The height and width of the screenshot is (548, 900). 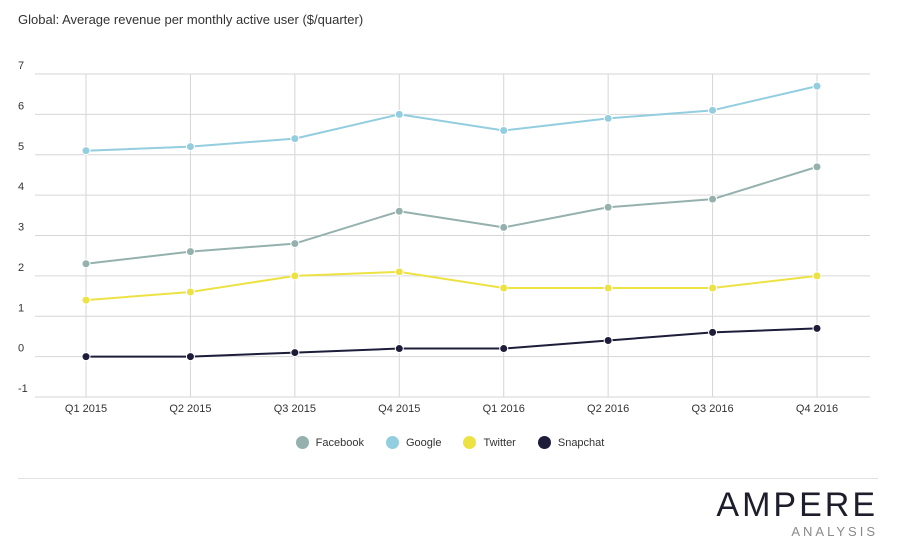 What do you see at coordinates (544, 442) in the screenshot?
I see `legend-swatch-snapchat` at bounding box center [544, 442].